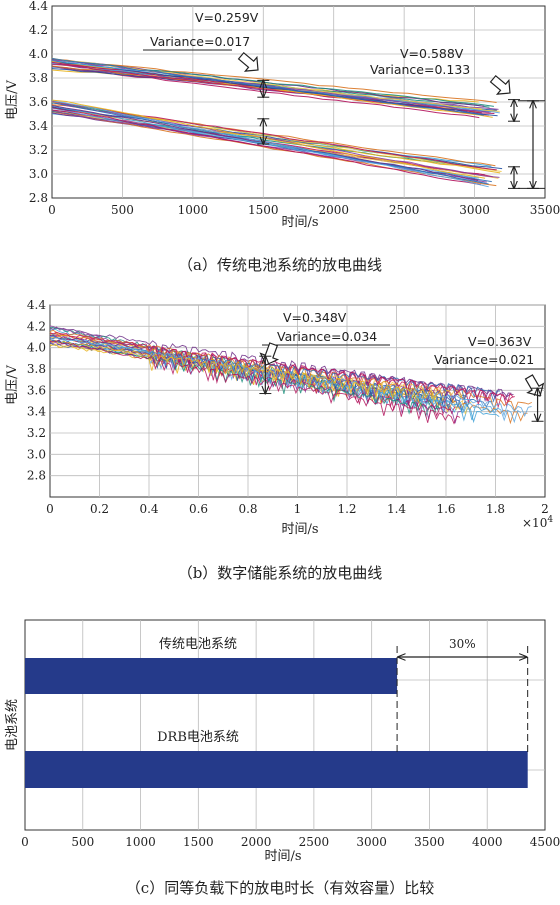 The width and height of the screenshot is (560, 905). I want to click on panel-a-x-tick-label: 500, so click(122, 210).